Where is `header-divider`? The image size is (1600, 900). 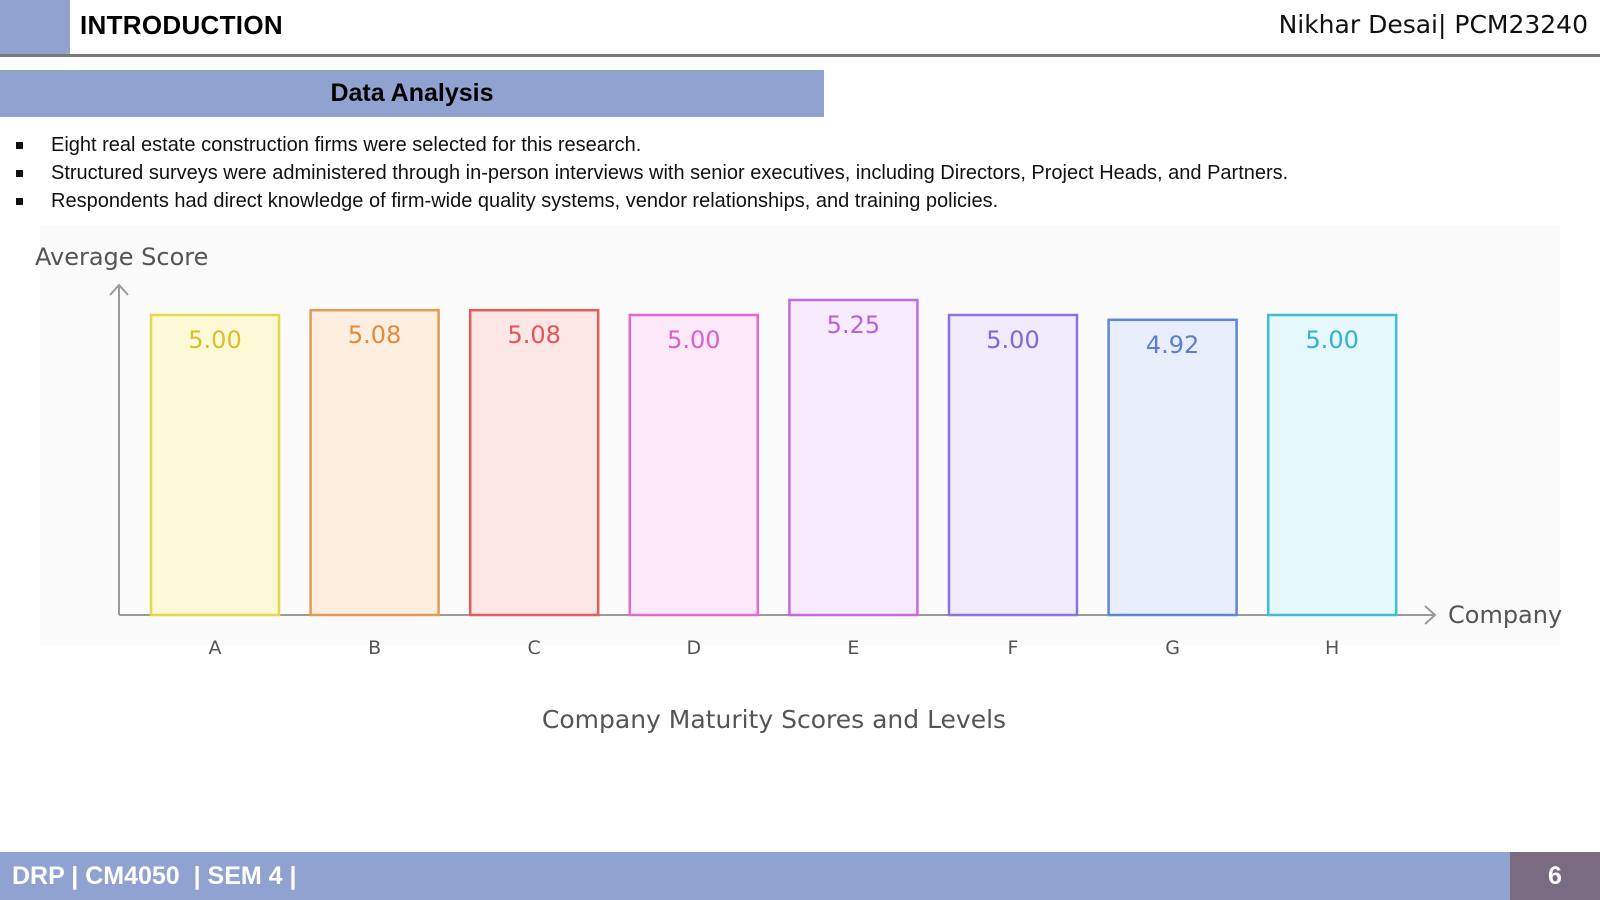 header-divider is located at coordinates (800, 55).